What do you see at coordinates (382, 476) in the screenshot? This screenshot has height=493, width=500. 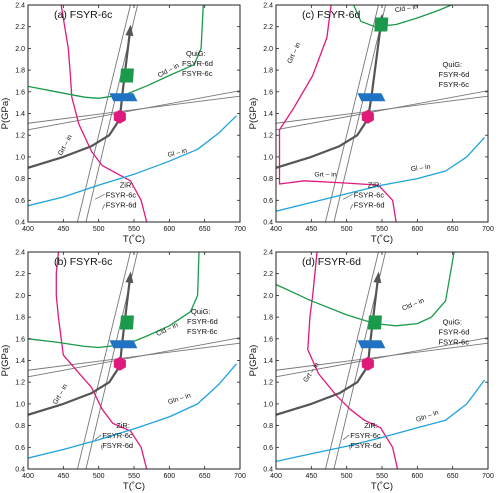 I see `x-tick-label: 550` at bounding box center [382, 476].